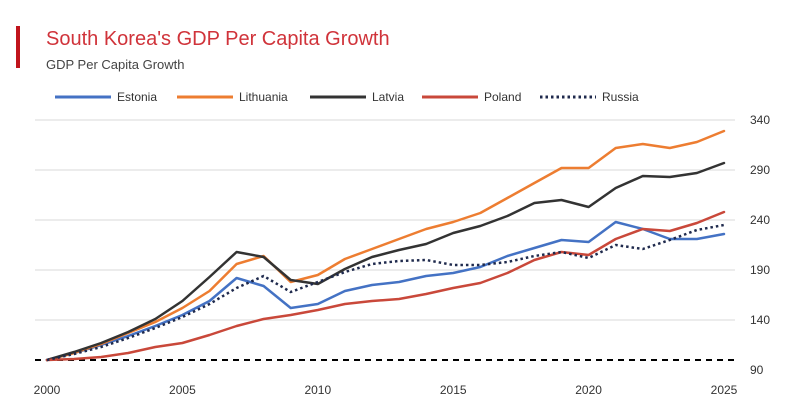 This screenshot has height=400, width=800. I want to click on legend-label-poland: Poland, so click(502, 97).